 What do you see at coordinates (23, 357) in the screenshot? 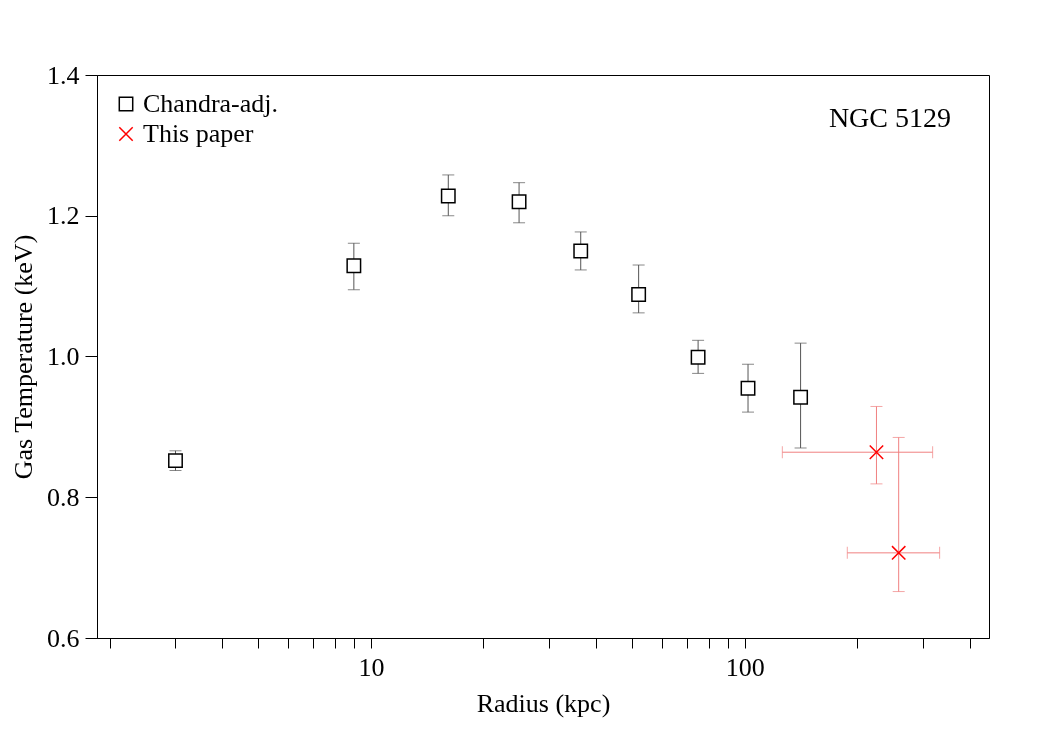
I see `y-axis-title: Gas Temperature (keV)` at bounding box center [23, 357].